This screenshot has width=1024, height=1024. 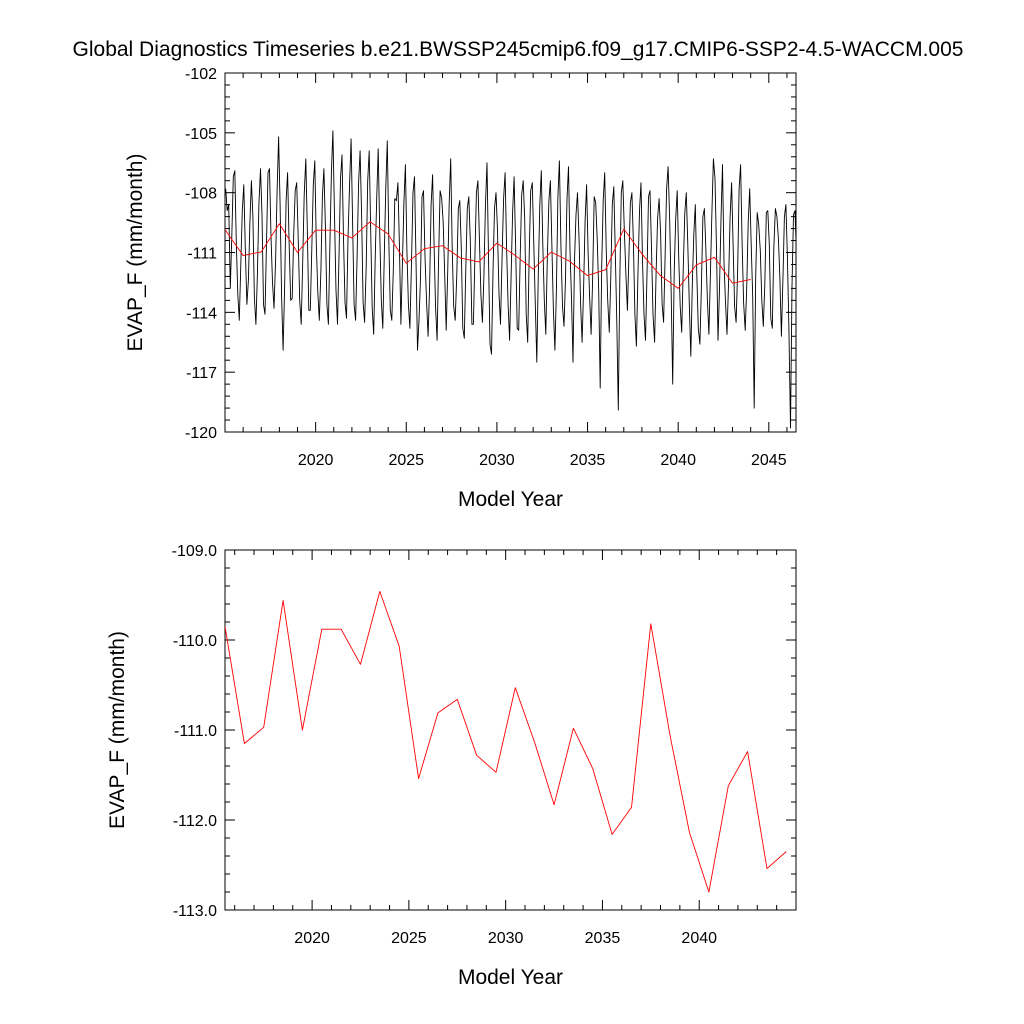 I want to click on y-tick-label: -114, so click(x=201, y=313).